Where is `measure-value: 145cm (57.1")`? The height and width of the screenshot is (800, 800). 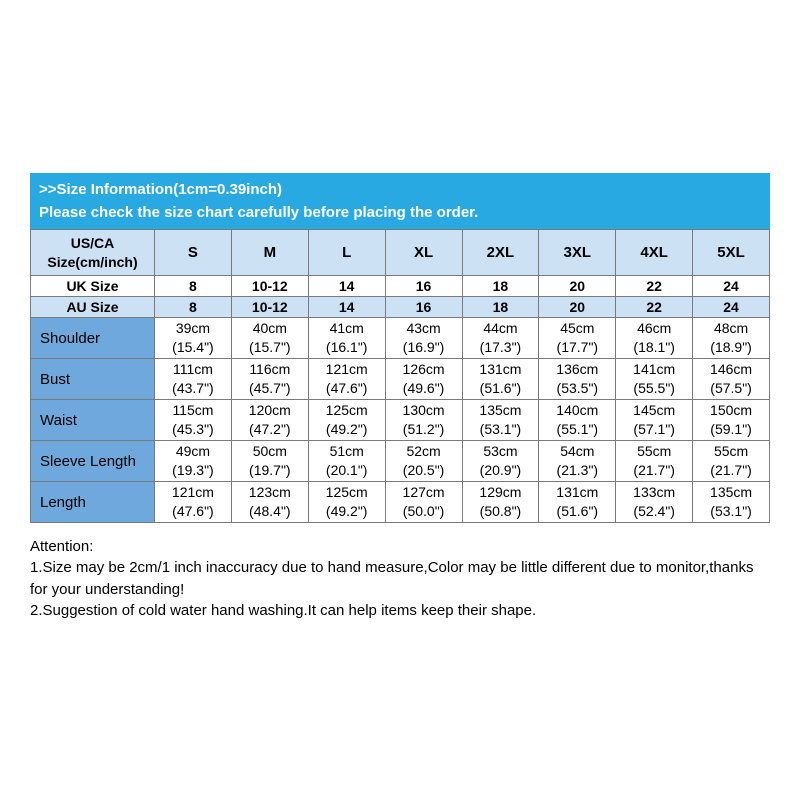 measure-value: 145cm (57.1") is located at coordinates (654, 420).